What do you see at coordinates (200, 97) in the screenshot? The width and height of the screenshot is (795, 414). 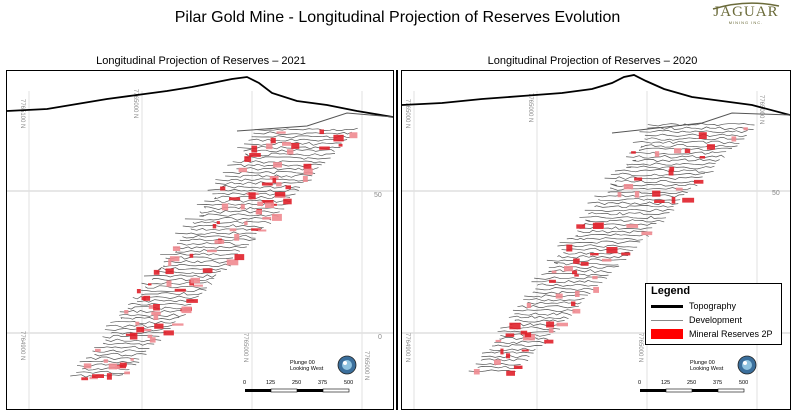 I see `topography-line` at bounding box center [200, 97].